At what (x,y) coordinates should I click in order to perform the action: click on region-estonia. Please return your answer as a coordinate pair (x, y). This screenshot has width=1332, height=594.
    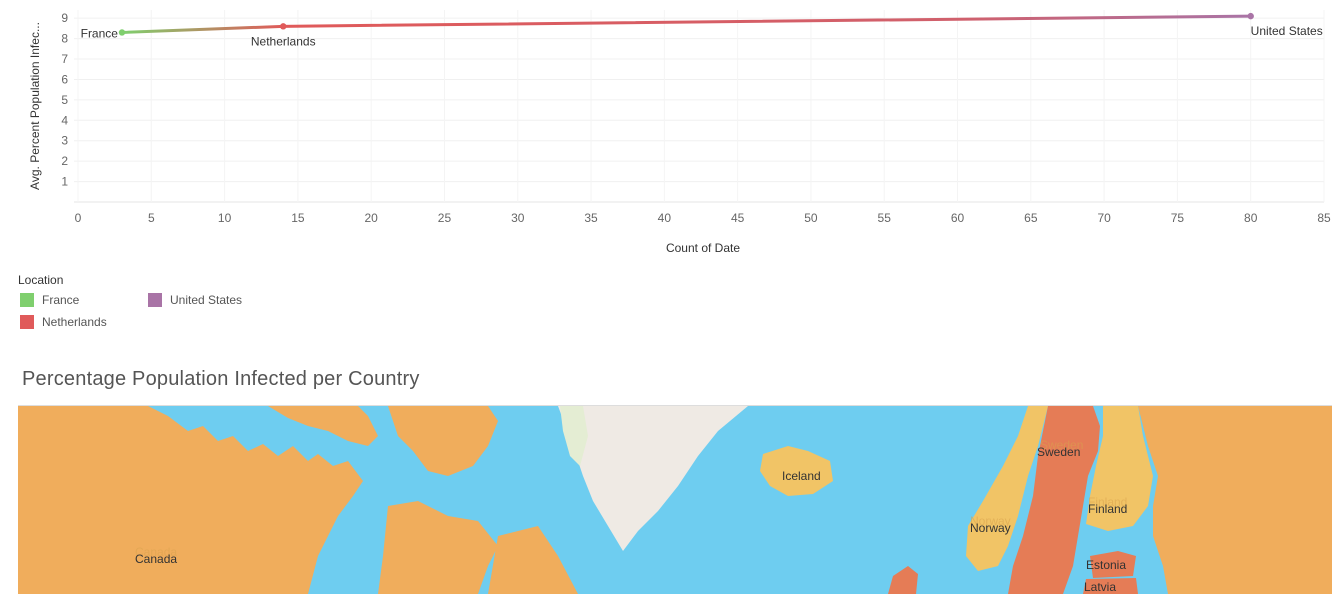
    Looking at the image, I should click on (1113, 564).